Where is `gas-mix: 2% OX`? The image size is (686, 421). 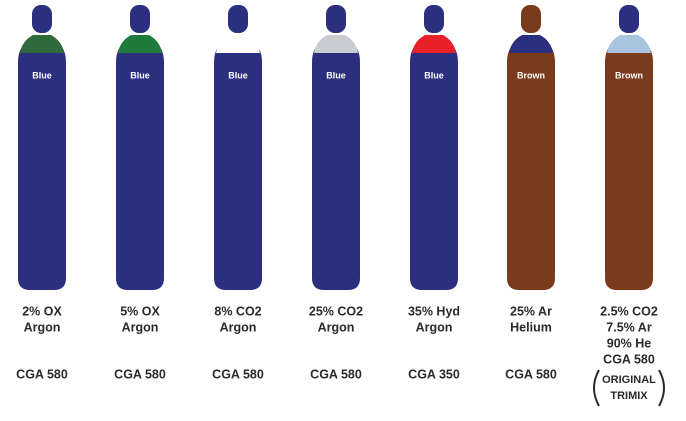 gas-mix: 2% OX is located at coordinates (42, 311).